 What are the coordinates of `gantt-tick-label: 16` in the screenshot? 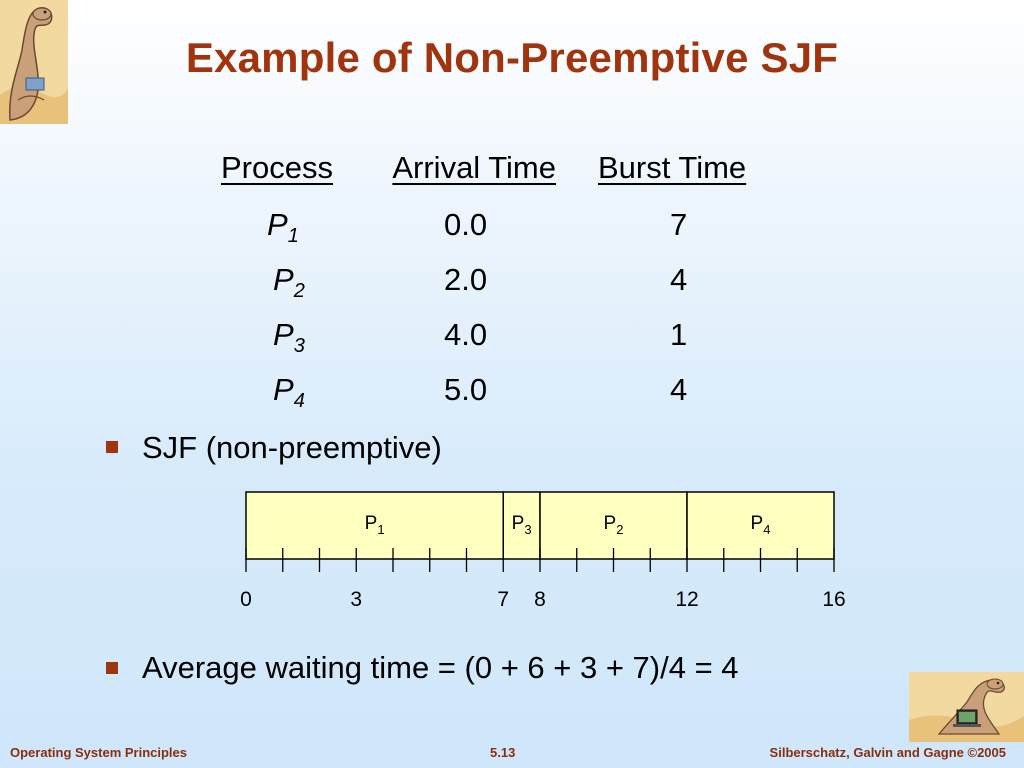 It's located at (833, 599).